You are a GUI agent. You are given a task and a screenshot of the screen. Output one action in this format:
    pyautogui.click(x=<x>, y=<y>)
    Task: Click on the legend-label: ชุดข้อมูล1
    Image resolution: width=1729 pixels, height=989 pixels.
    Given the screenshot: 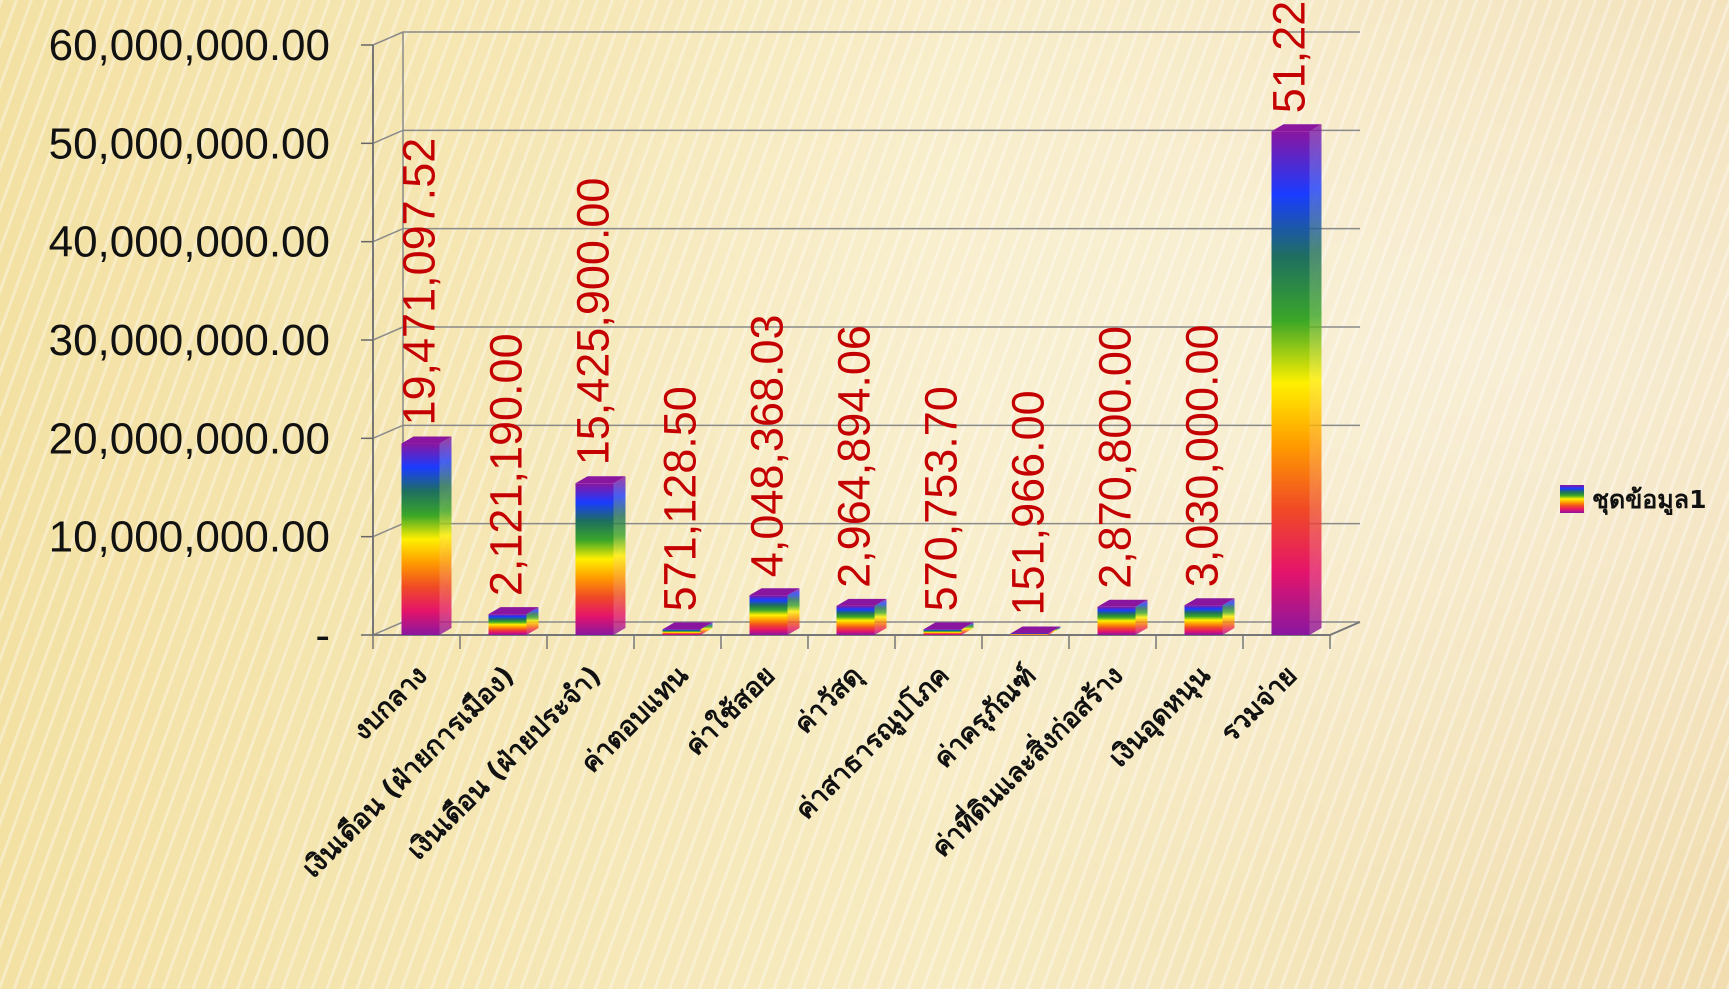 What is the action you would take?
    pyautogui.click(x=1649, y=500)
    